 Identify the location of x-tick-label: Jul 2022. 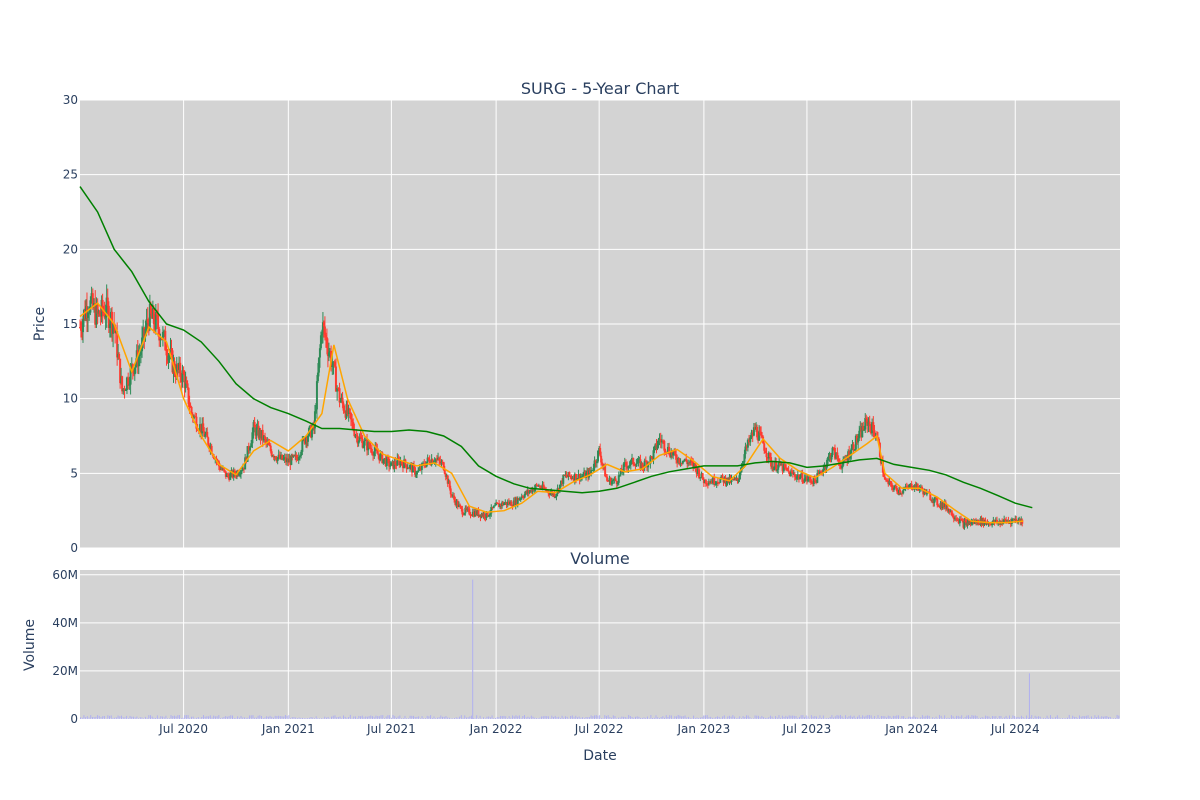
(599, 729).